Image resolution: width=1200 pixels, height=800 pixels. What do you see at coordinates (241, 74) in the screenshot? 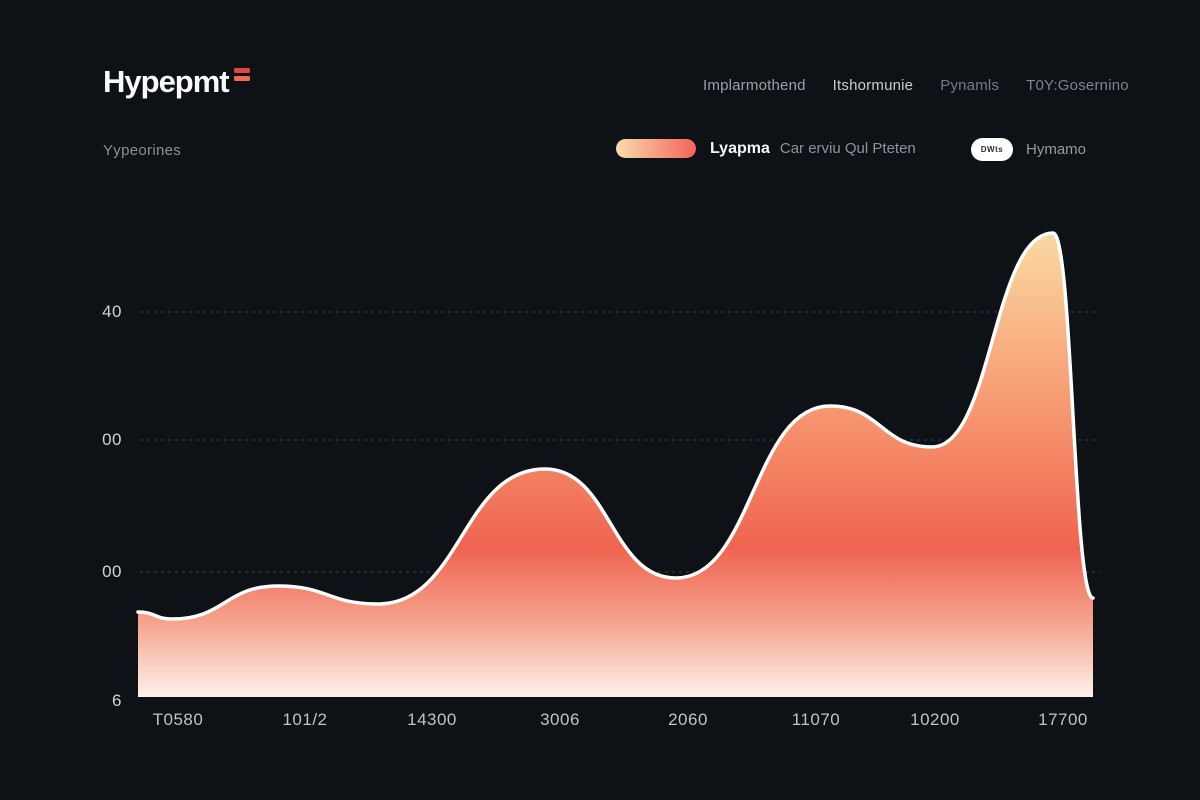
I see `logo-equals-icon` at bounding box center [241, 74].